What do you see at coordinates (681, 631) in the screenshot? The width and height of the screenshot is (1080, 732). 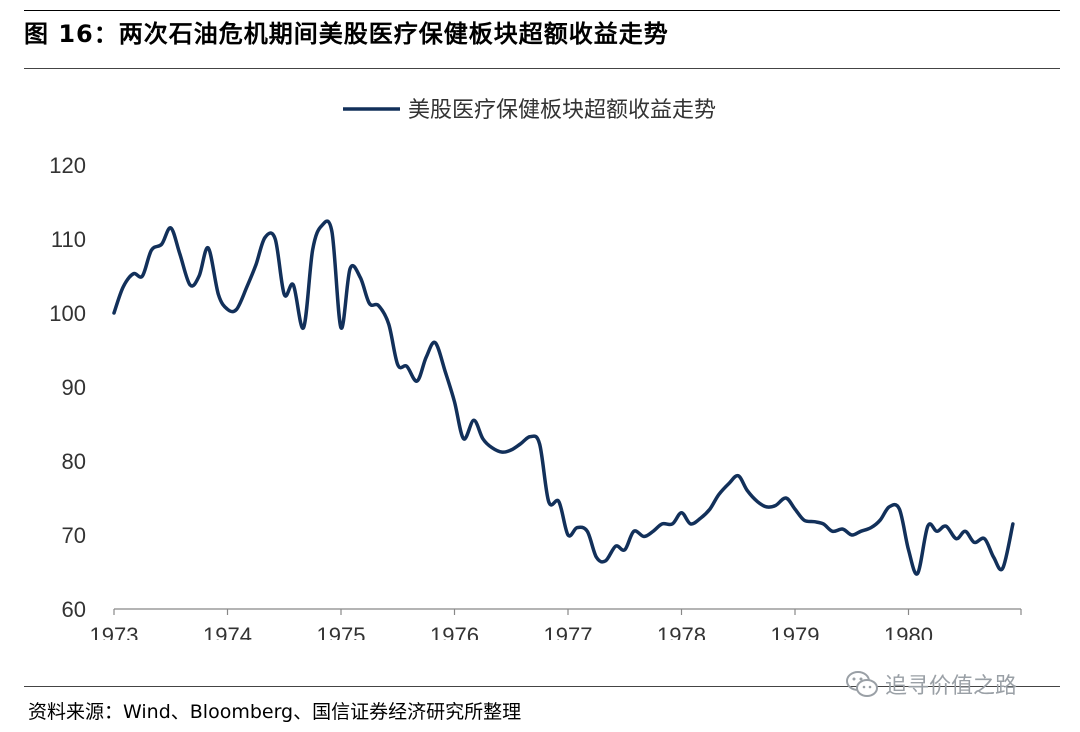 I see `x-tick-label: 1978` at bounding box center [681, 631].